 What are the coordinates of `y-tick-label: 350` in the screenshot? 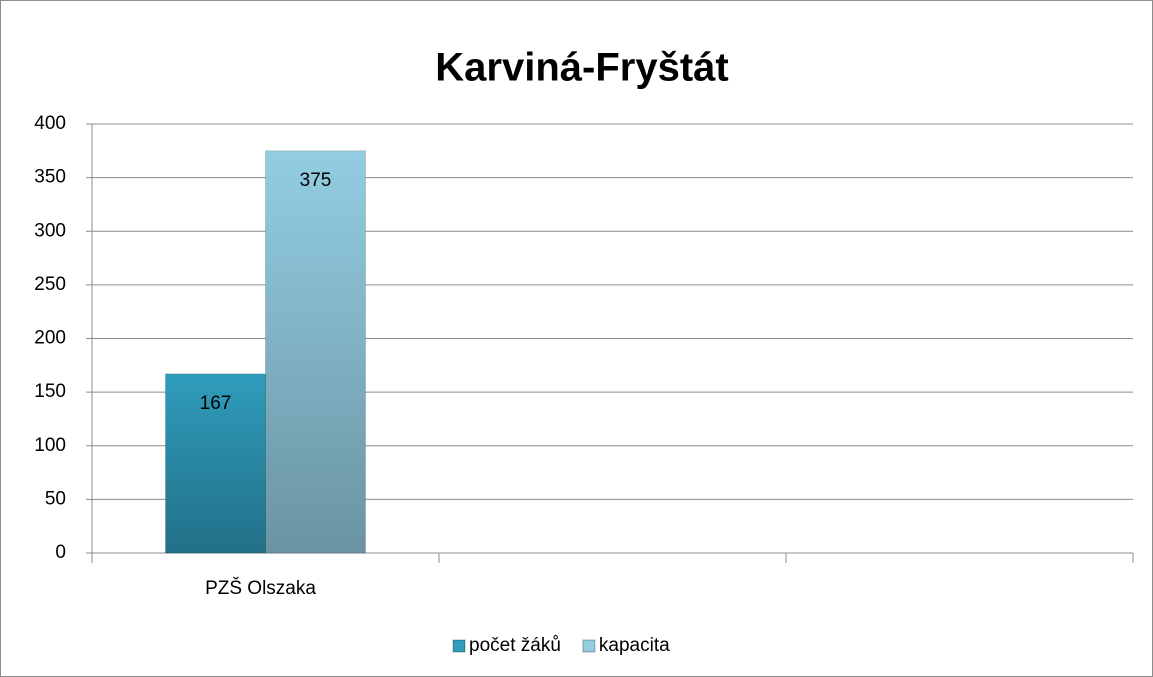 It's located at (50, 177).